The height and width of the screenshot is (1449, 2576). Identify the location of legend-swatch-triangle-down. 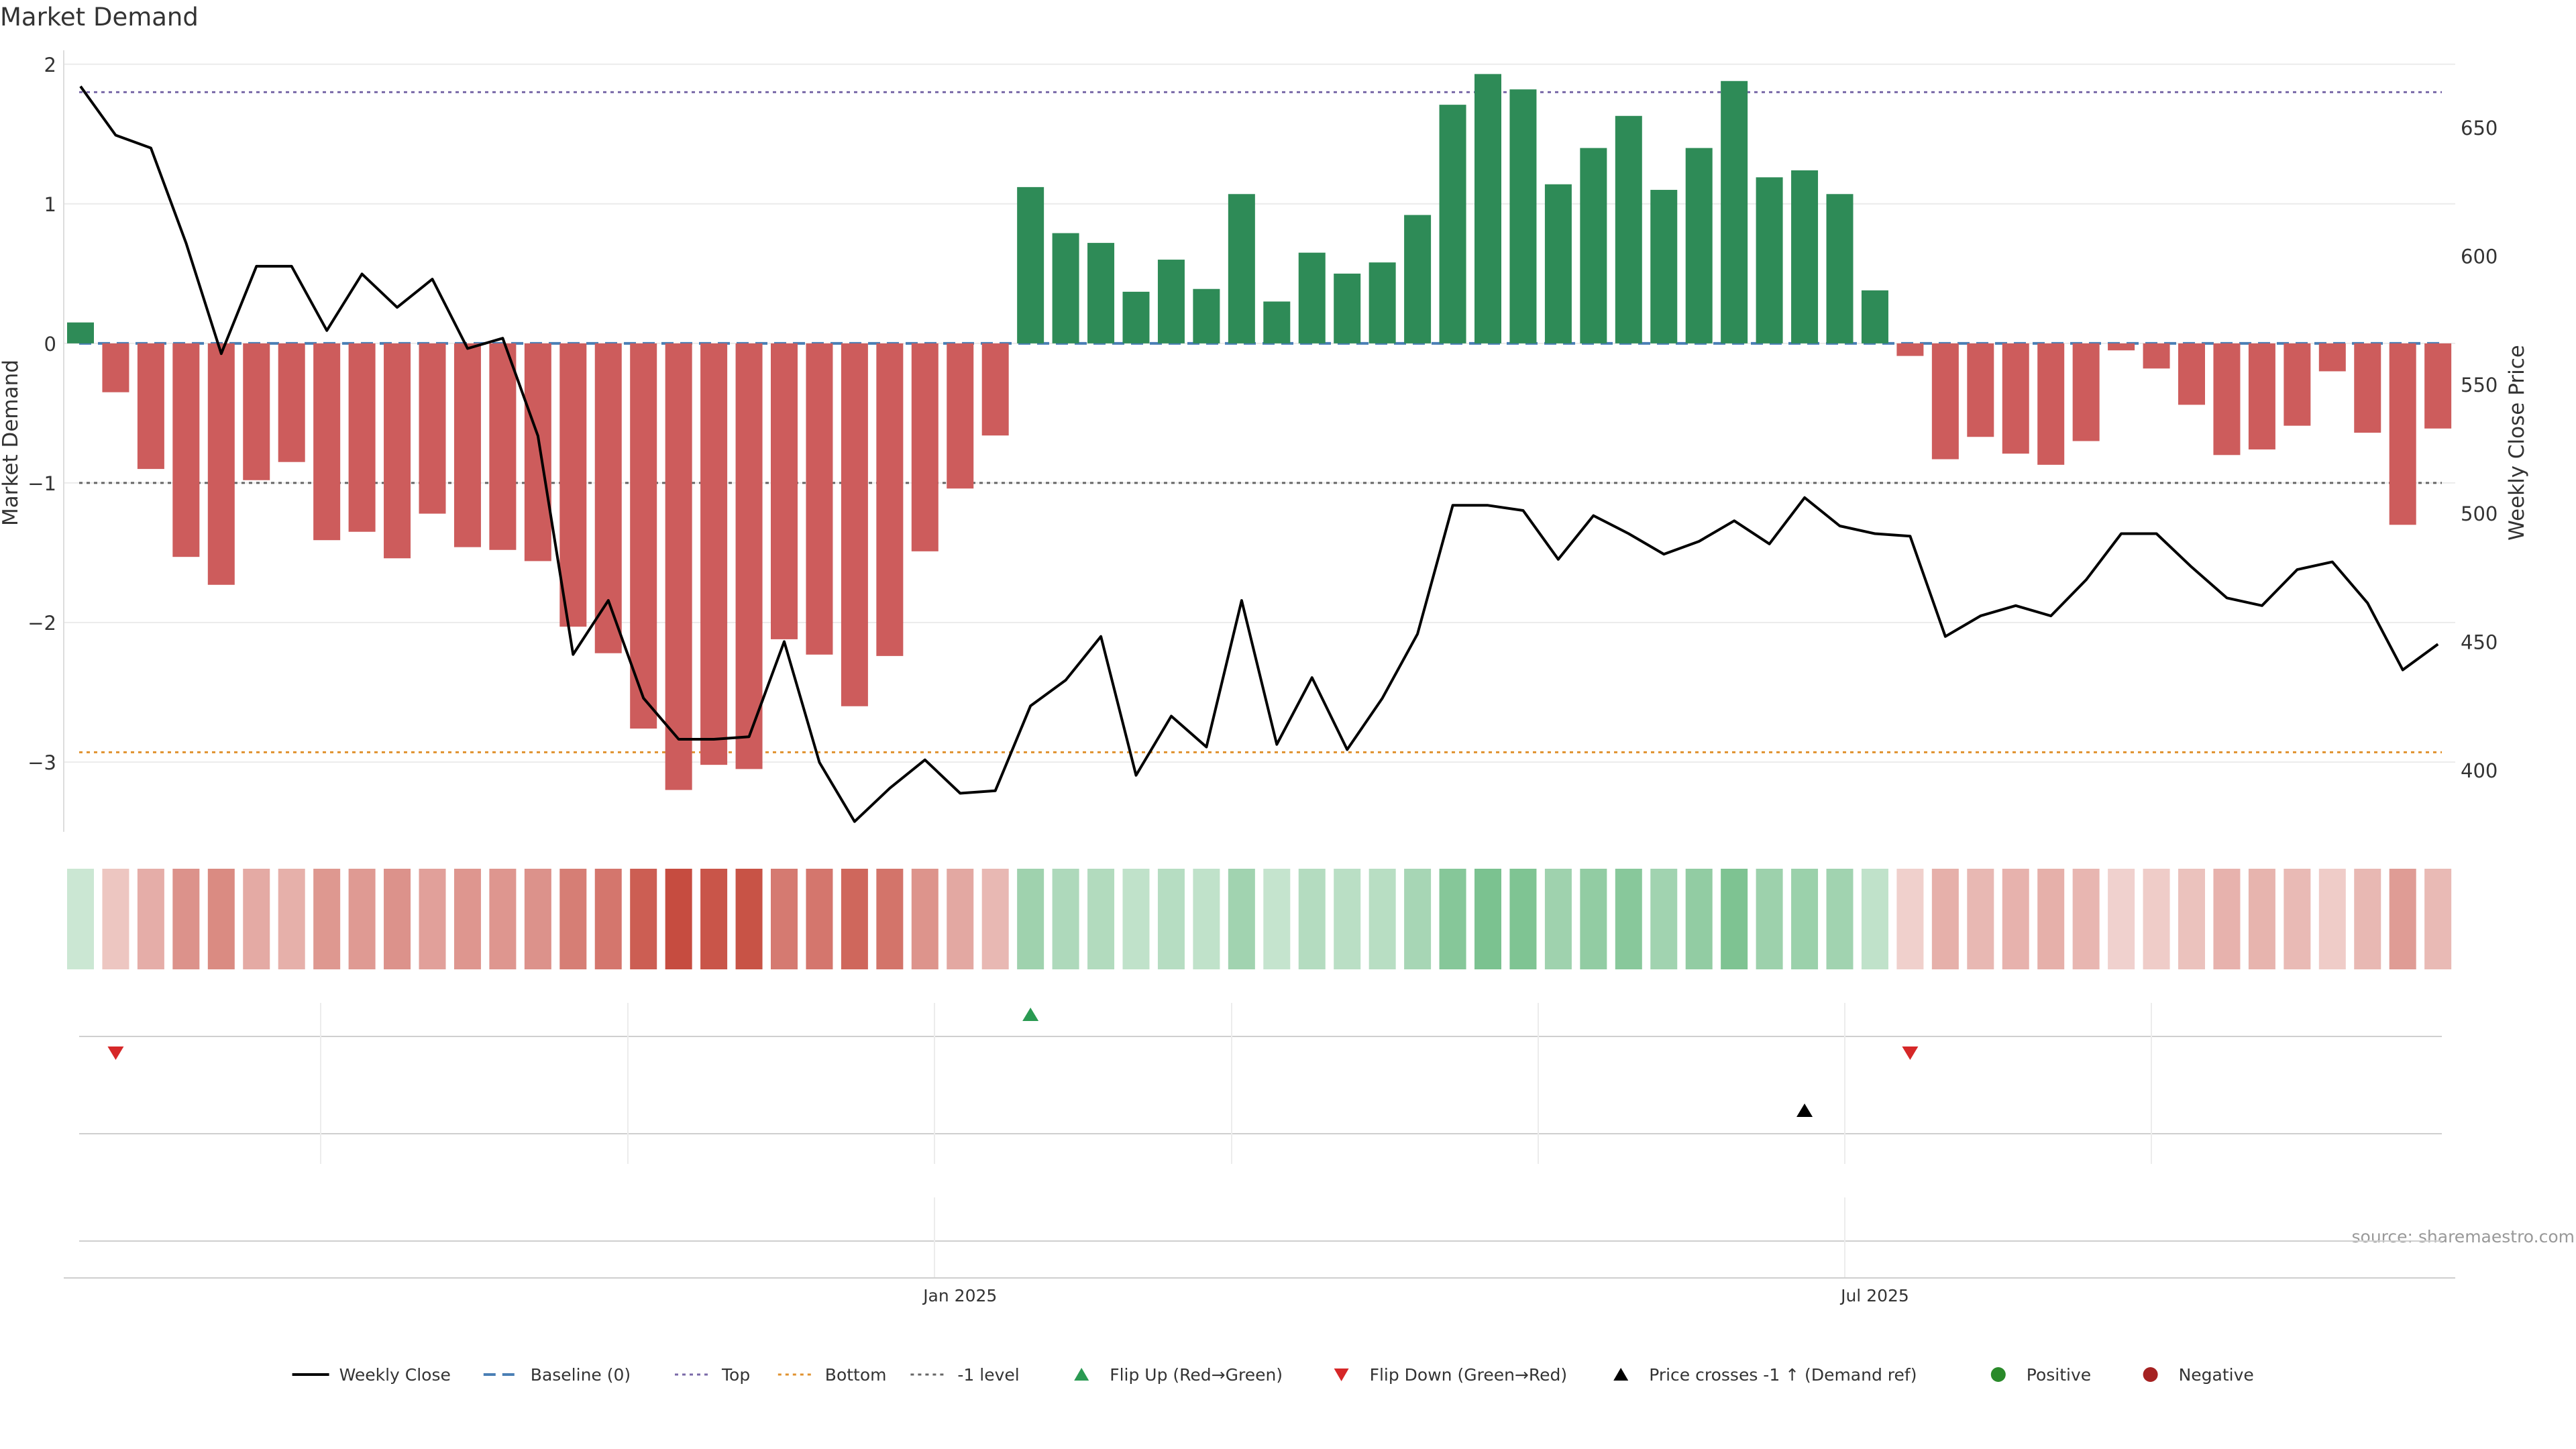
(1341, 1374).